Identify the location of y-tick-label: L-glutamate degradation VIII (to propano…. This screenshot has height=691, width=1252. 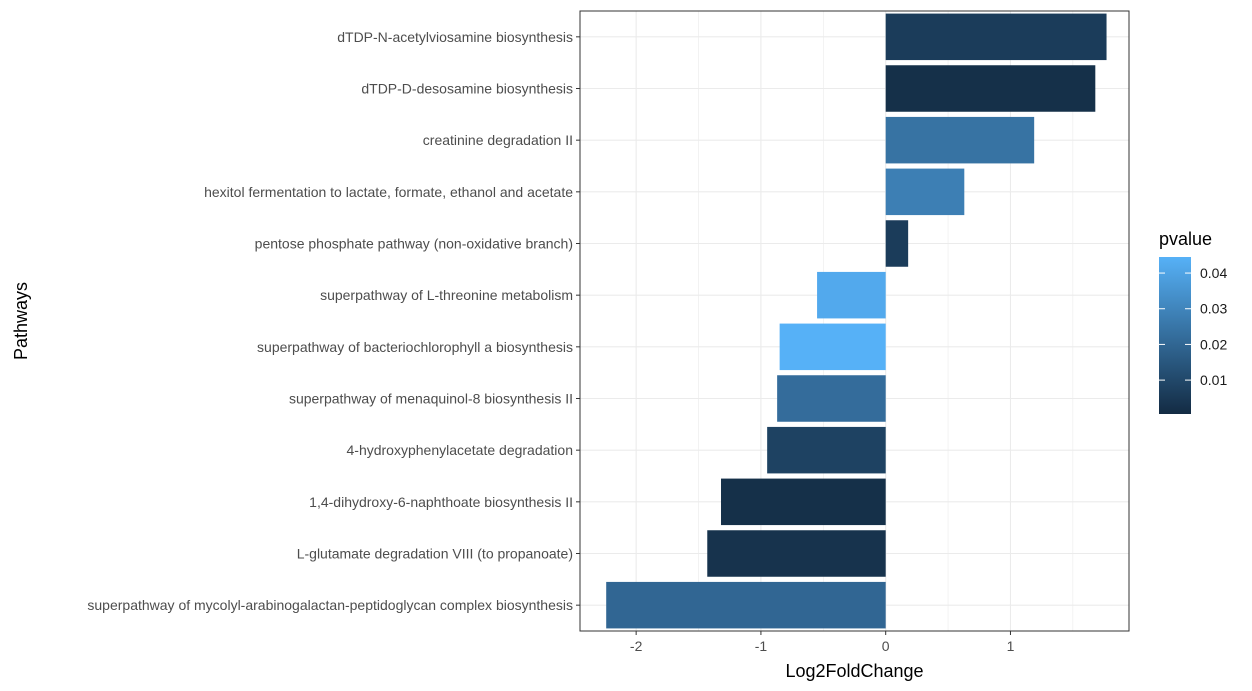
(435, 554).